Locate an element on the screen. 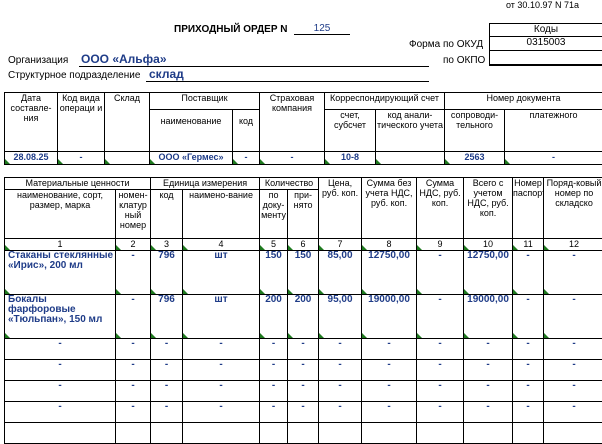 The width and height of the screenshot is (602, 444). item-qty-accepted: 150 is located at coordinates (303, 272).